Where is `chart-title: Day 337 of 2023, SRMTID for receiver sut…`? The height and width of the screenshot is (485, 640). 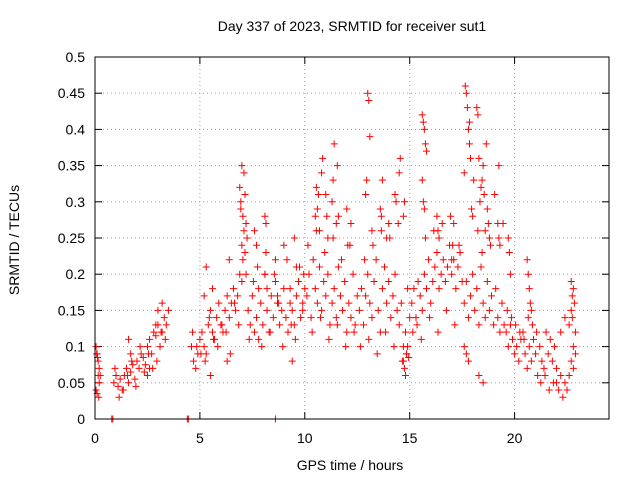
chart-title: Day 337 of 2023, SRMTID for receiver sut… is located at coordinates (352, 26).